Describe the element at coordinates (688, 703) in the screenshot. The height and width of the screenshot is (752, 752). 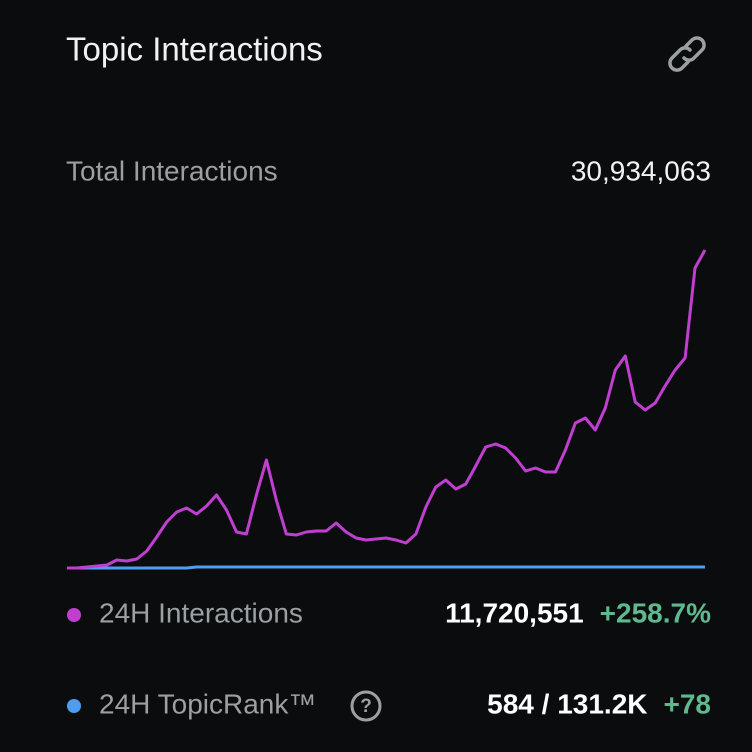
I see `stat-change: +78` at that location.